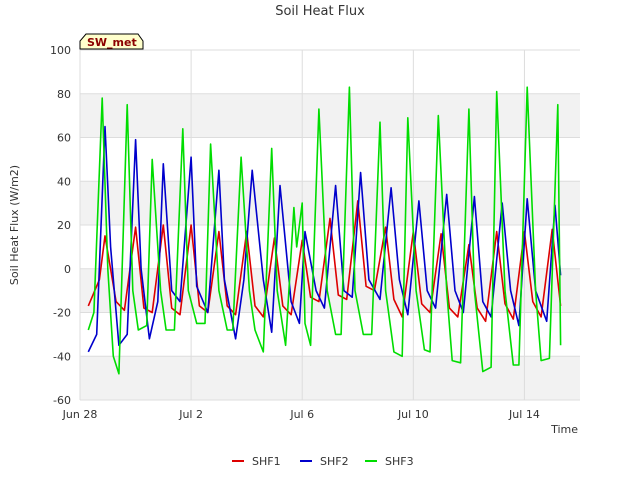 Image resolution: width=640 pixels, height=480 pixels. Describe the element at coordinates (413, 414) in the screenshot. I see `x-tick-label: Jul 10` at that location.